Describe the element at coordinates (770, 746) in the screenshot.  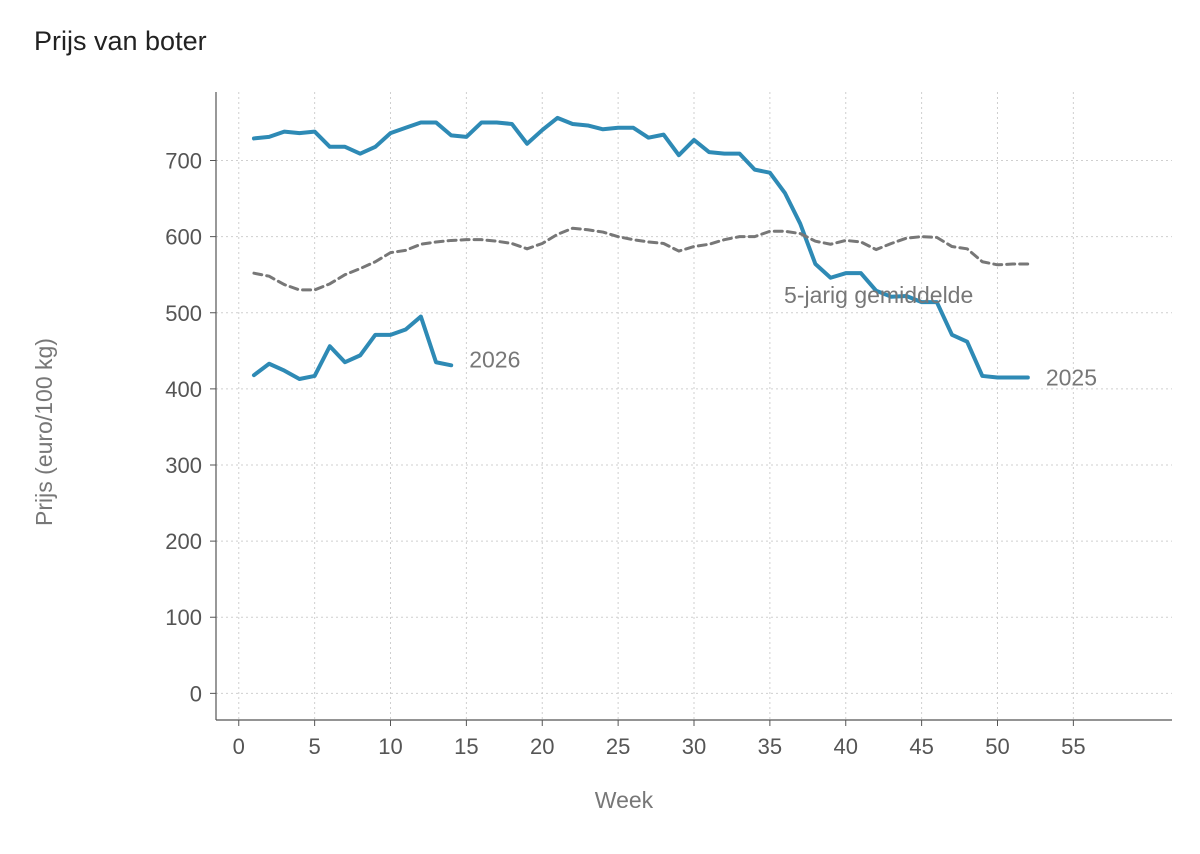
I see `x-tick-label: 35` at that location.